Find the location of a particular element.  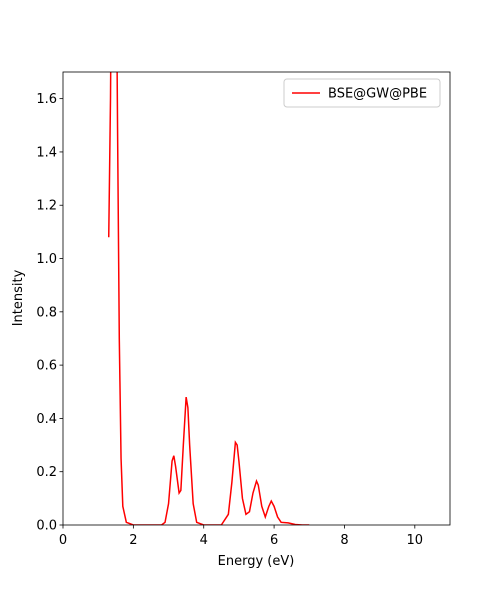

y-tick-label: 0.4 is located at coordinates (46, 419).